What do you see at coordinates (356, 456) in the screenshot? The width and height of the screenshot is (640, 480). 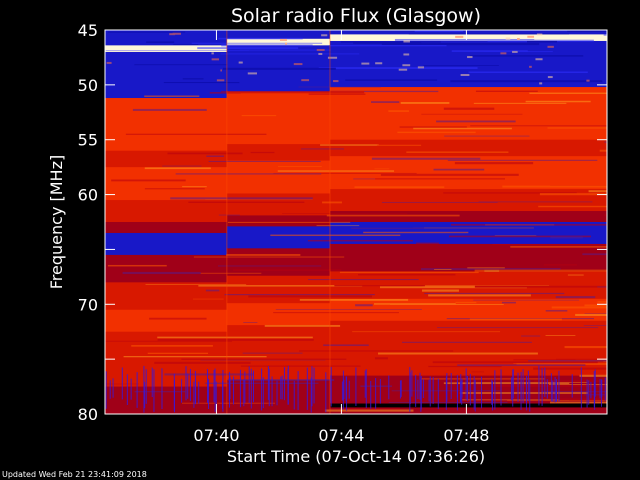 I see `x-axis-title: Start Time (07-Oct-14 07:36:26)` at bounding box center [356, 456].